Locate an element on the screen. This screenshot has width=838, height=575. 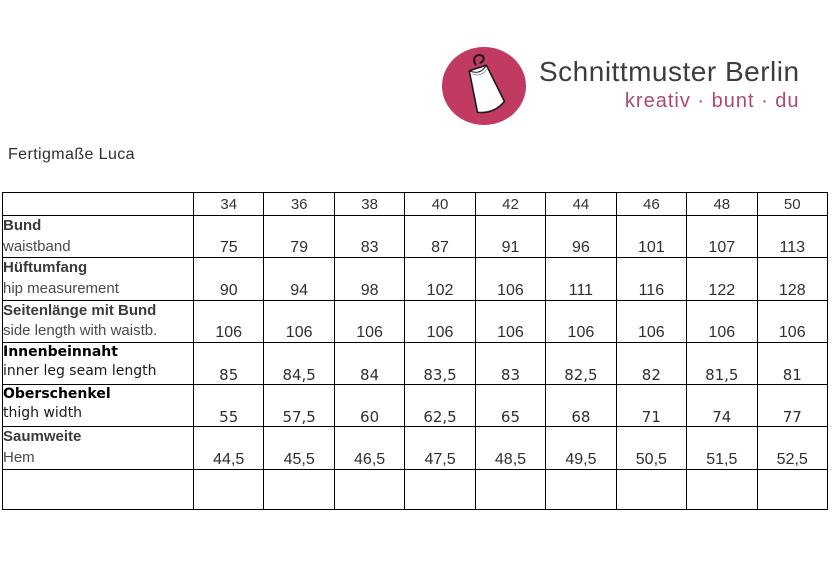
value-cell: 111 is located at coordinates (581, 279).